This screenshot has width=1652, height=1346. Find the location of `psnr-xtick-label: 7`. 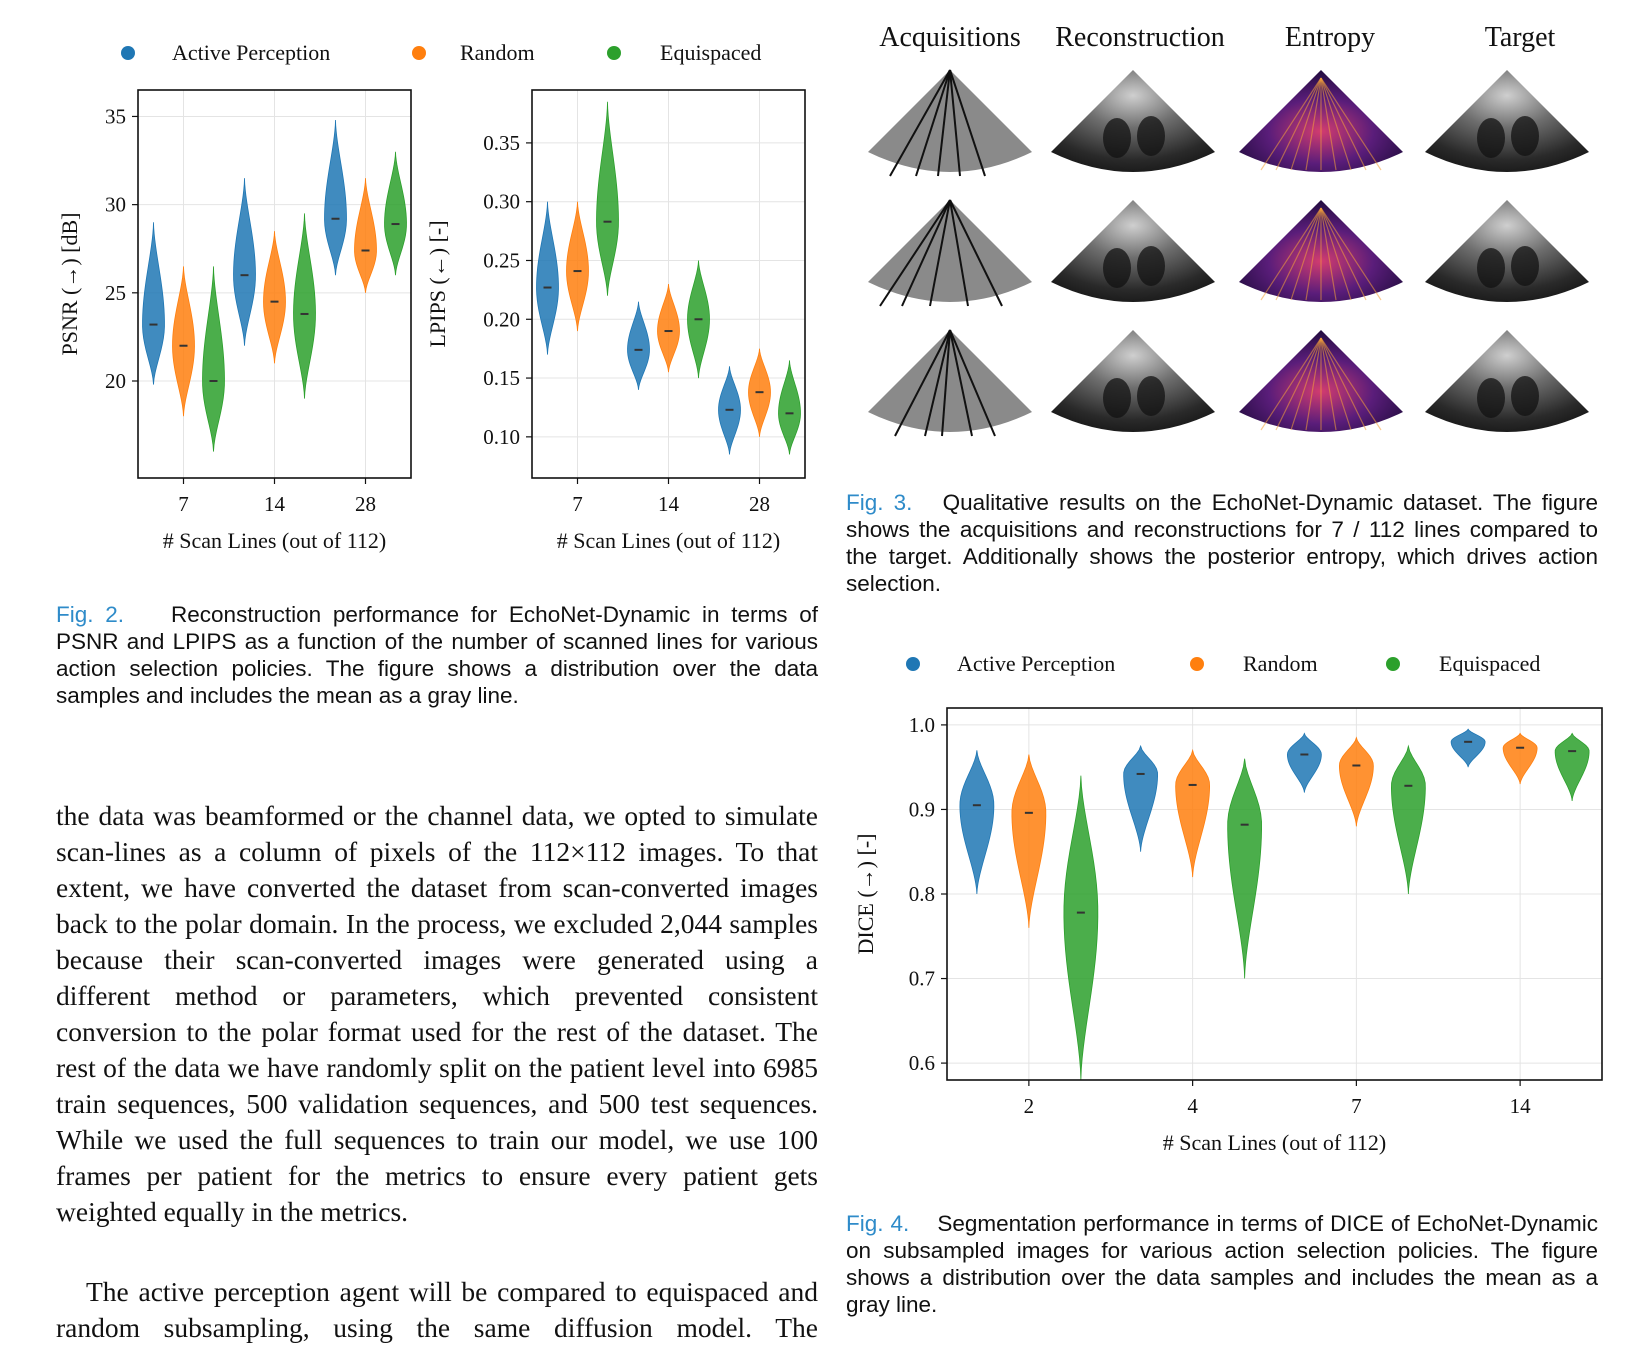

psnr-xtick-label: 7 is located at coordinates (183, 504).